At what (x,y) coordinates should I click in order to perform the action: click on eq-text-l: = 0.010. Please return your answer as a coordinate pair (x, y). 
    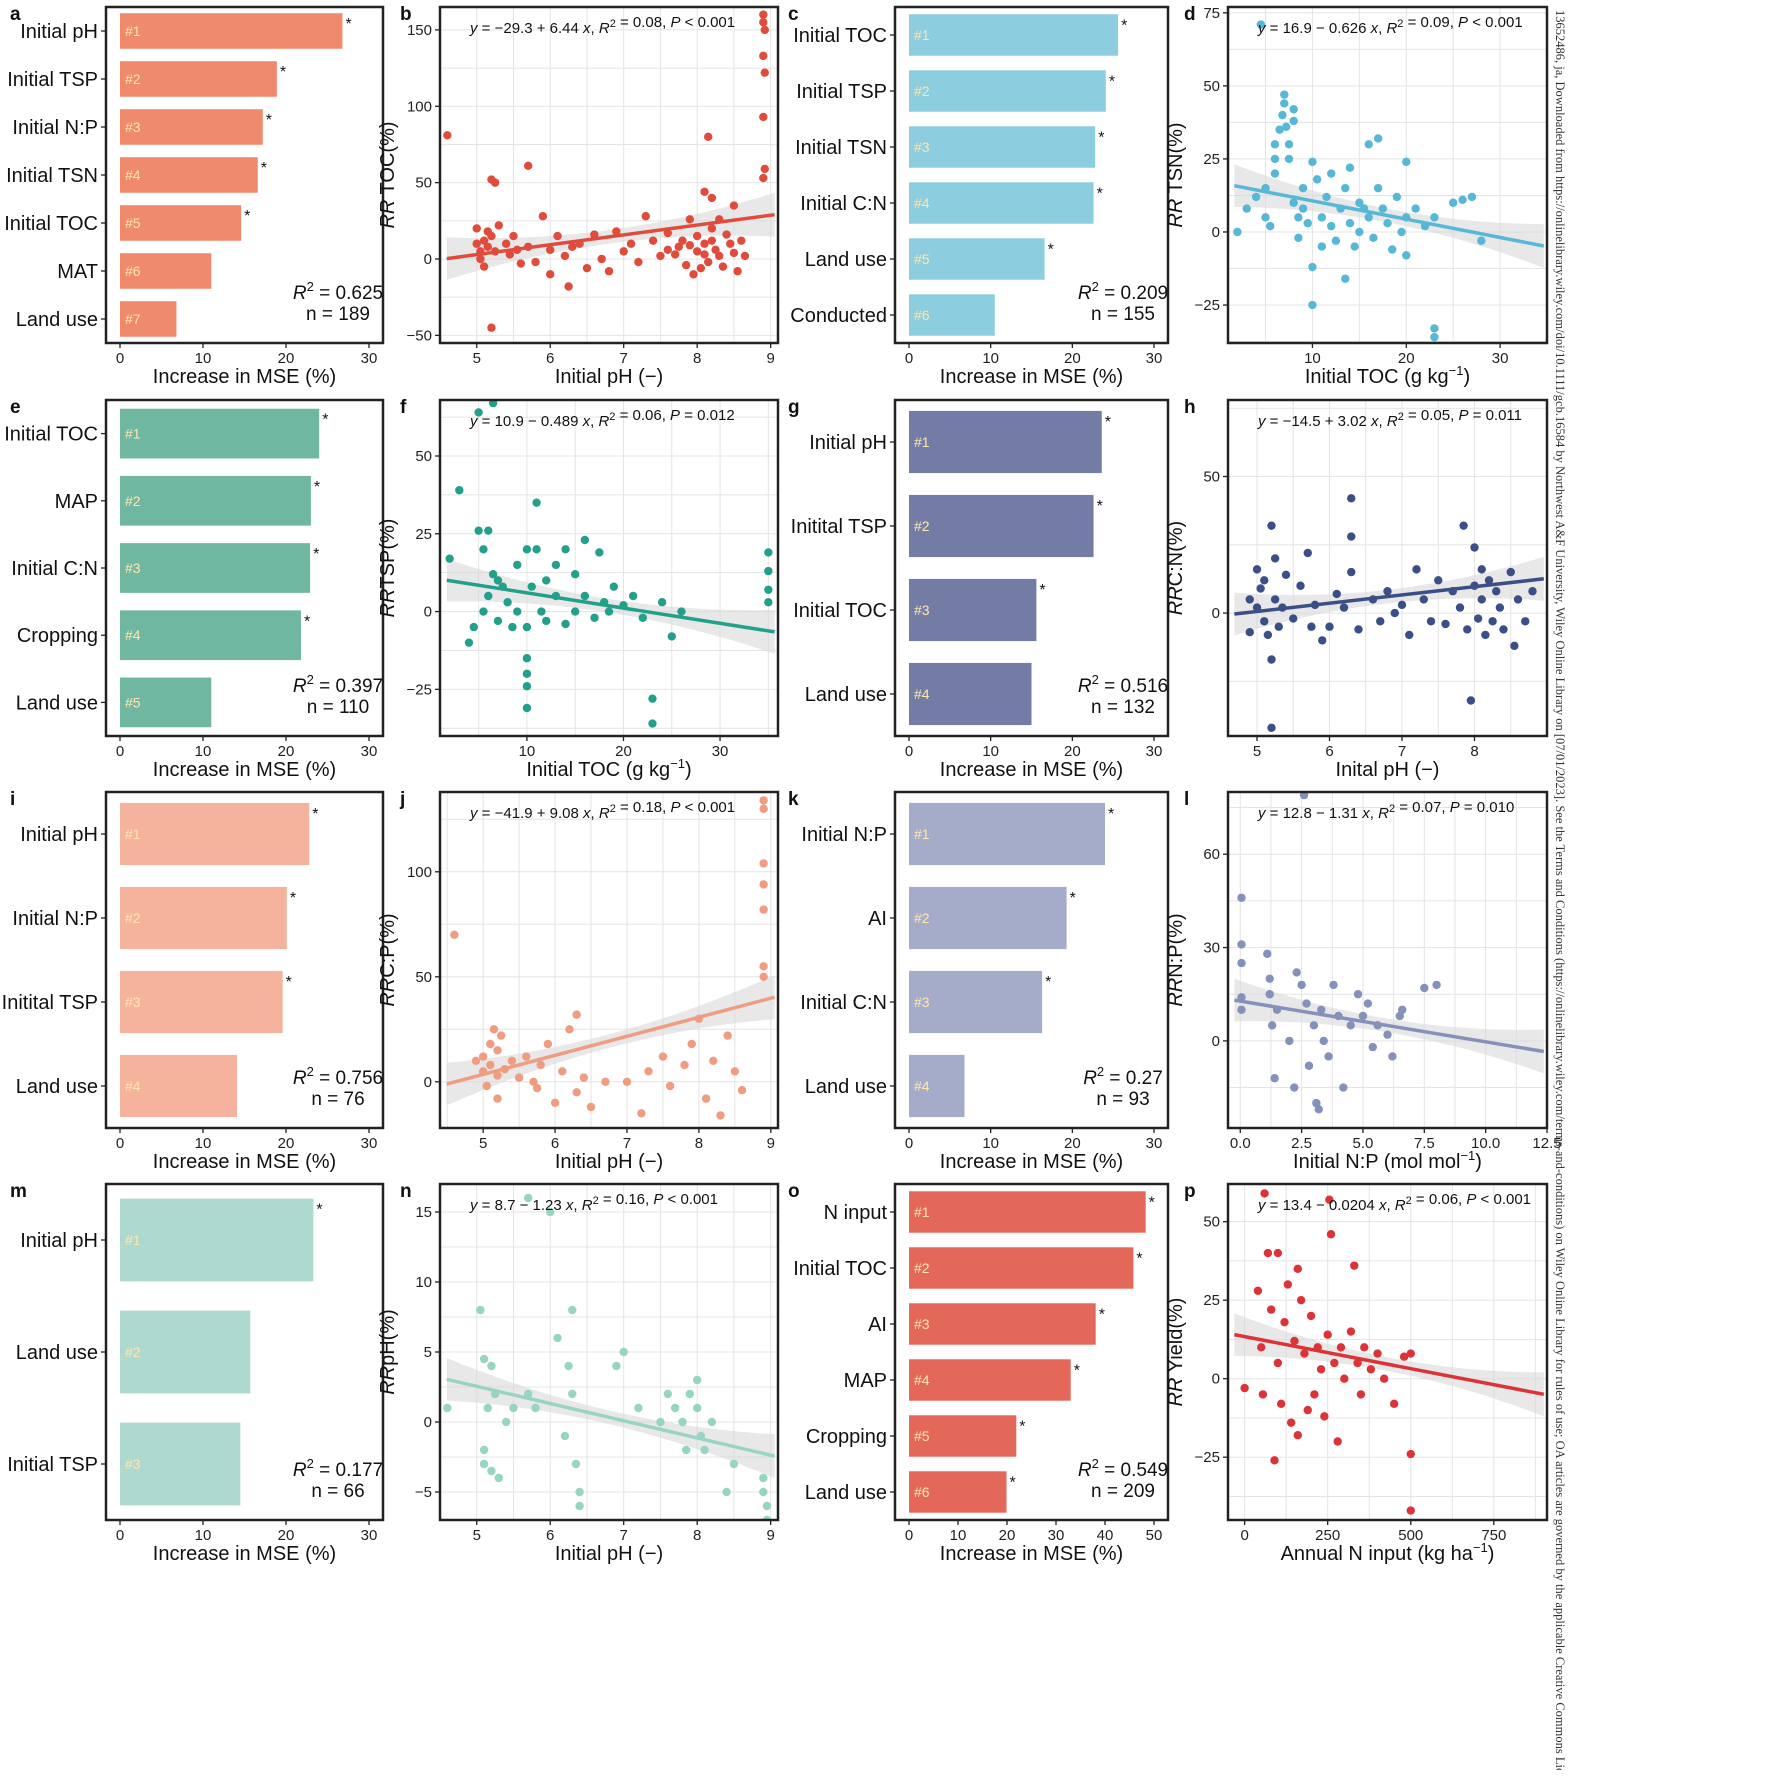
    Looking at the image, I should click on (1487, 807).